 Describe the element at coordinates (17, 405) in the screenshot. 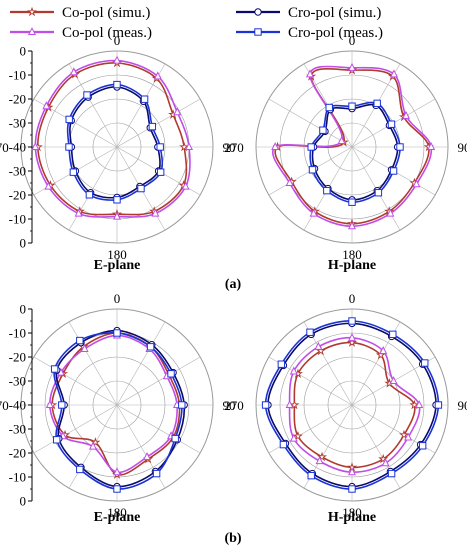

I see `radial-tick-label: -40` at that location.